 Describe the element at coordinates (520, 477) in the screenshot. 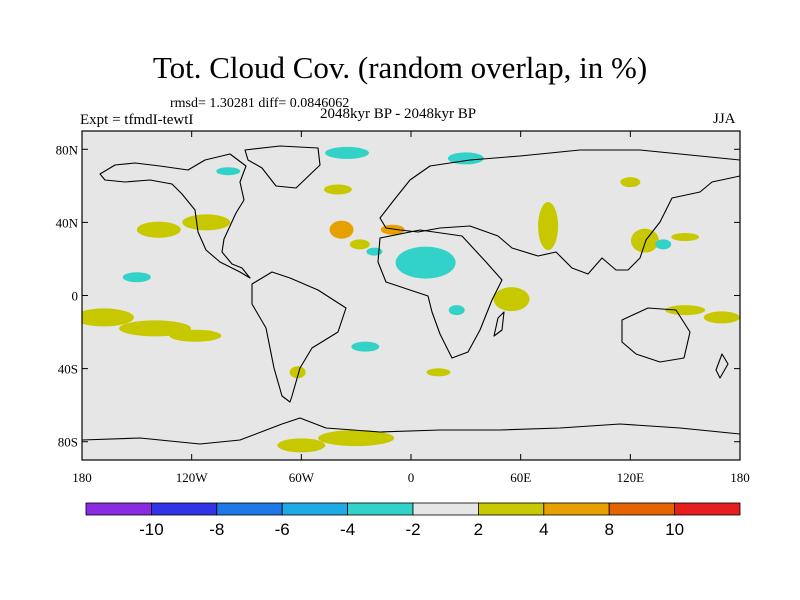

I see `x-tick-label-4: 60E` at that location.